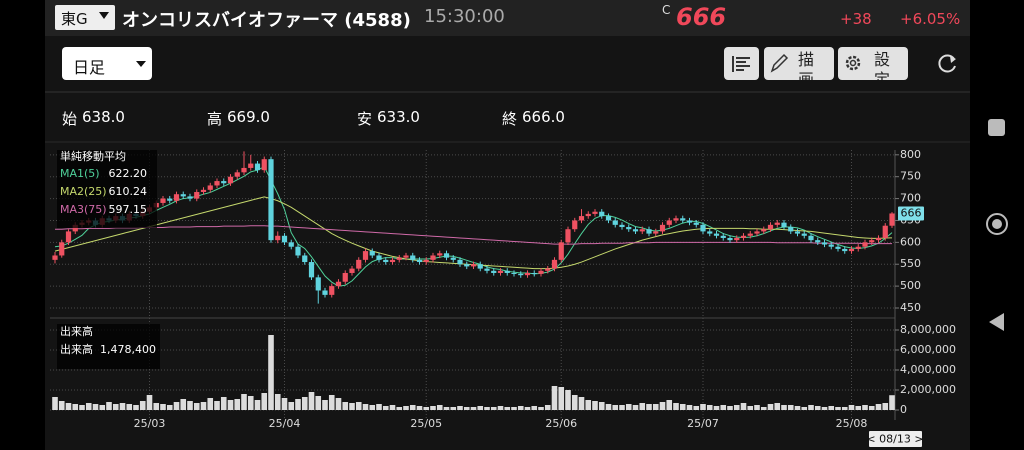 The width and height of the screenshot is (1024, 450). I want to click on recent-apps-button, so click(996, 127).